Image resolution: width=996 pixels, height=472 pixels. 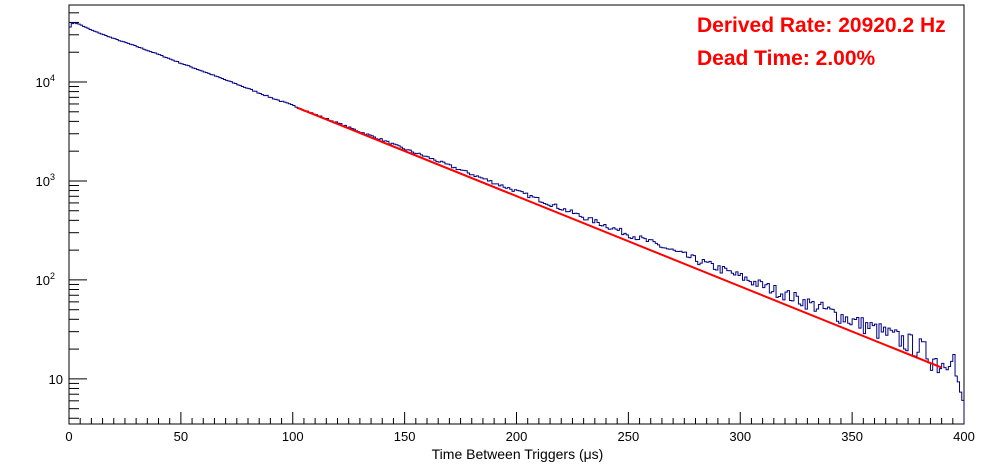 What do you see at coordinates (786, 58) in the screenshot?
I see `dead-time-annotation: Dead Time: 2.00%` at bounding box center [786, 58].